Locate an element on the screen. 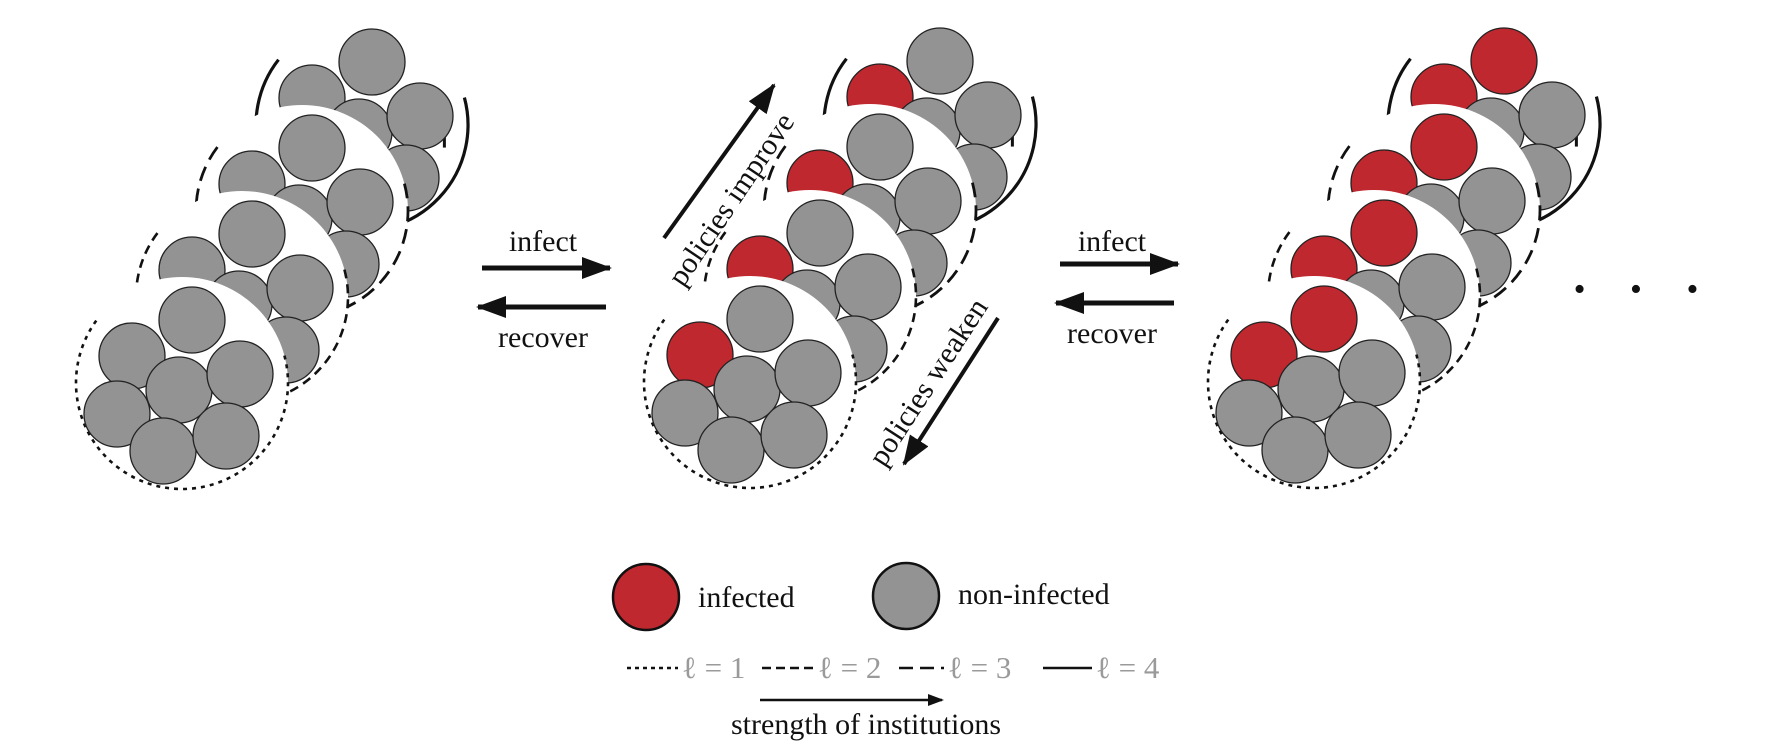  policies-improve-arrow is located at coordinates (719, 161).